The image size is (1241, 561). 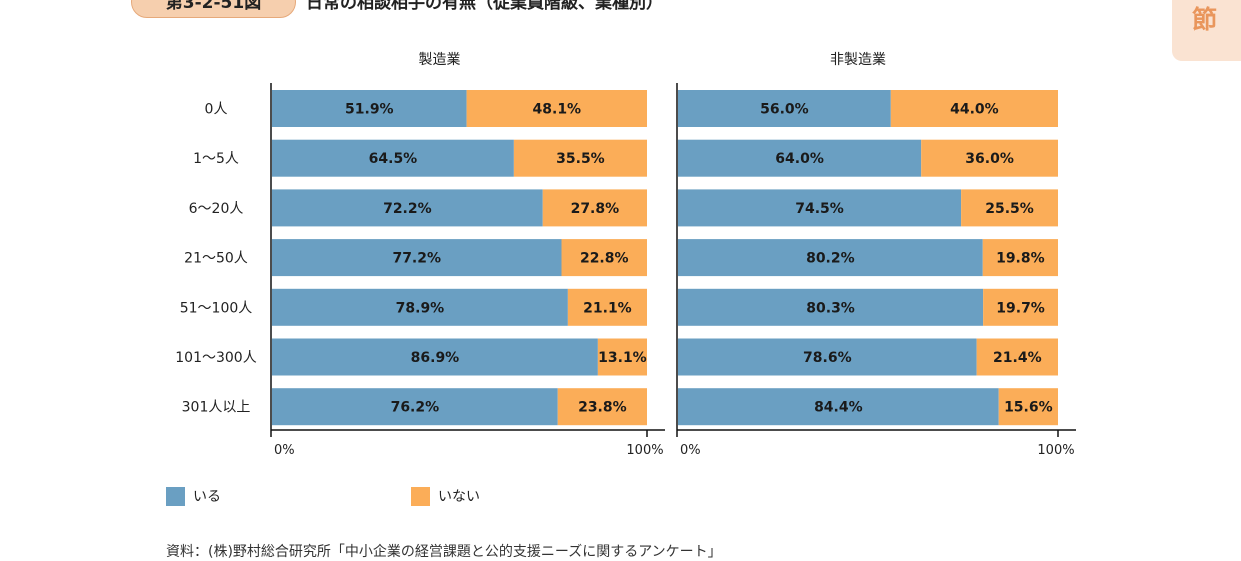 I want to click on bar-panel0-row5-series0, so click(x=435, y=357).